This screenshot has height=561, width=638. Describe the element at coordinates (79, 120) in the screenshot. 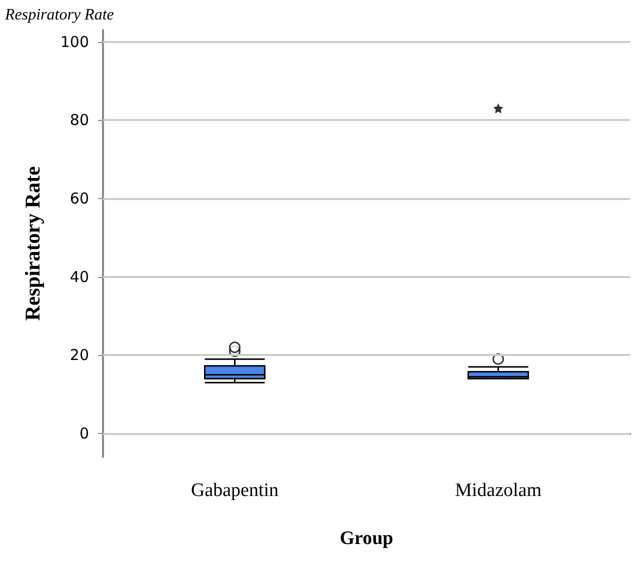

I see `y-tick-label: 80` at that location.